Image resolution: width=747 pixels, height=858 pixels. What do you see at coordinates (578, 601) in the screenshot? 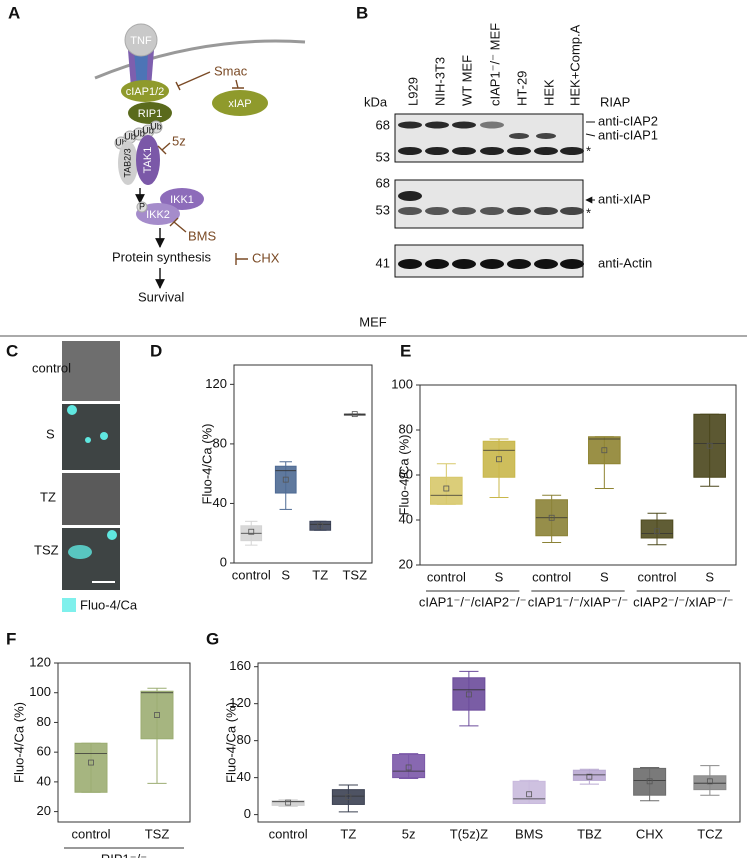
I see `group-label: cIAP1⁻/⁻/xIAP⁻/⁻` at bounding box center [578, 601].